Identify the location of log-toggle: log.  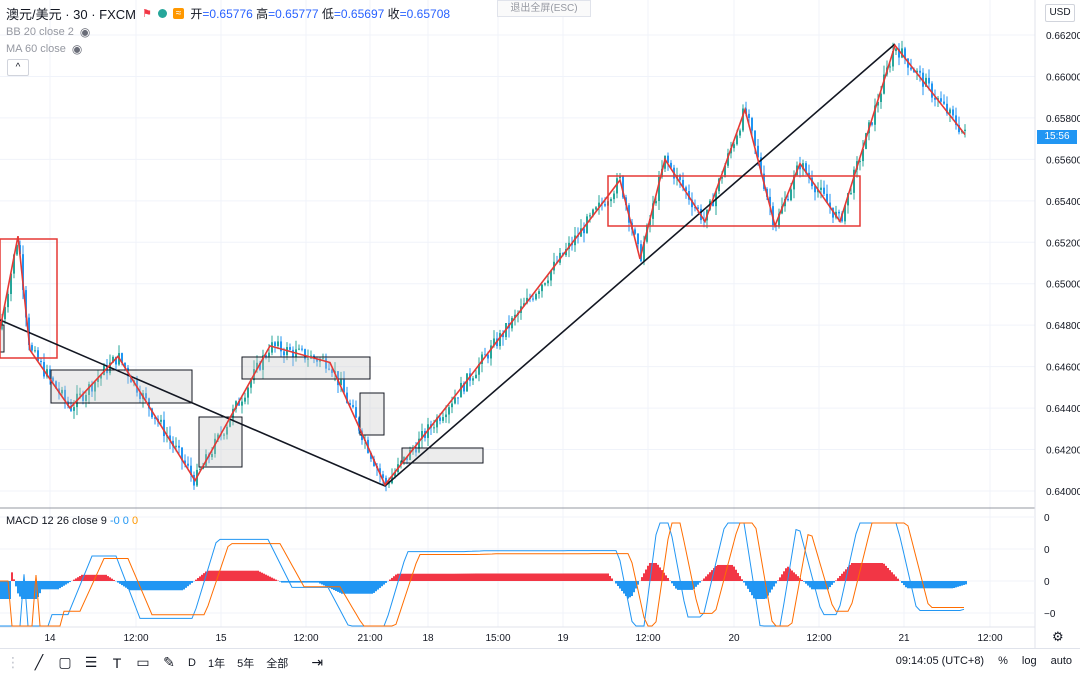
(1029, 661).